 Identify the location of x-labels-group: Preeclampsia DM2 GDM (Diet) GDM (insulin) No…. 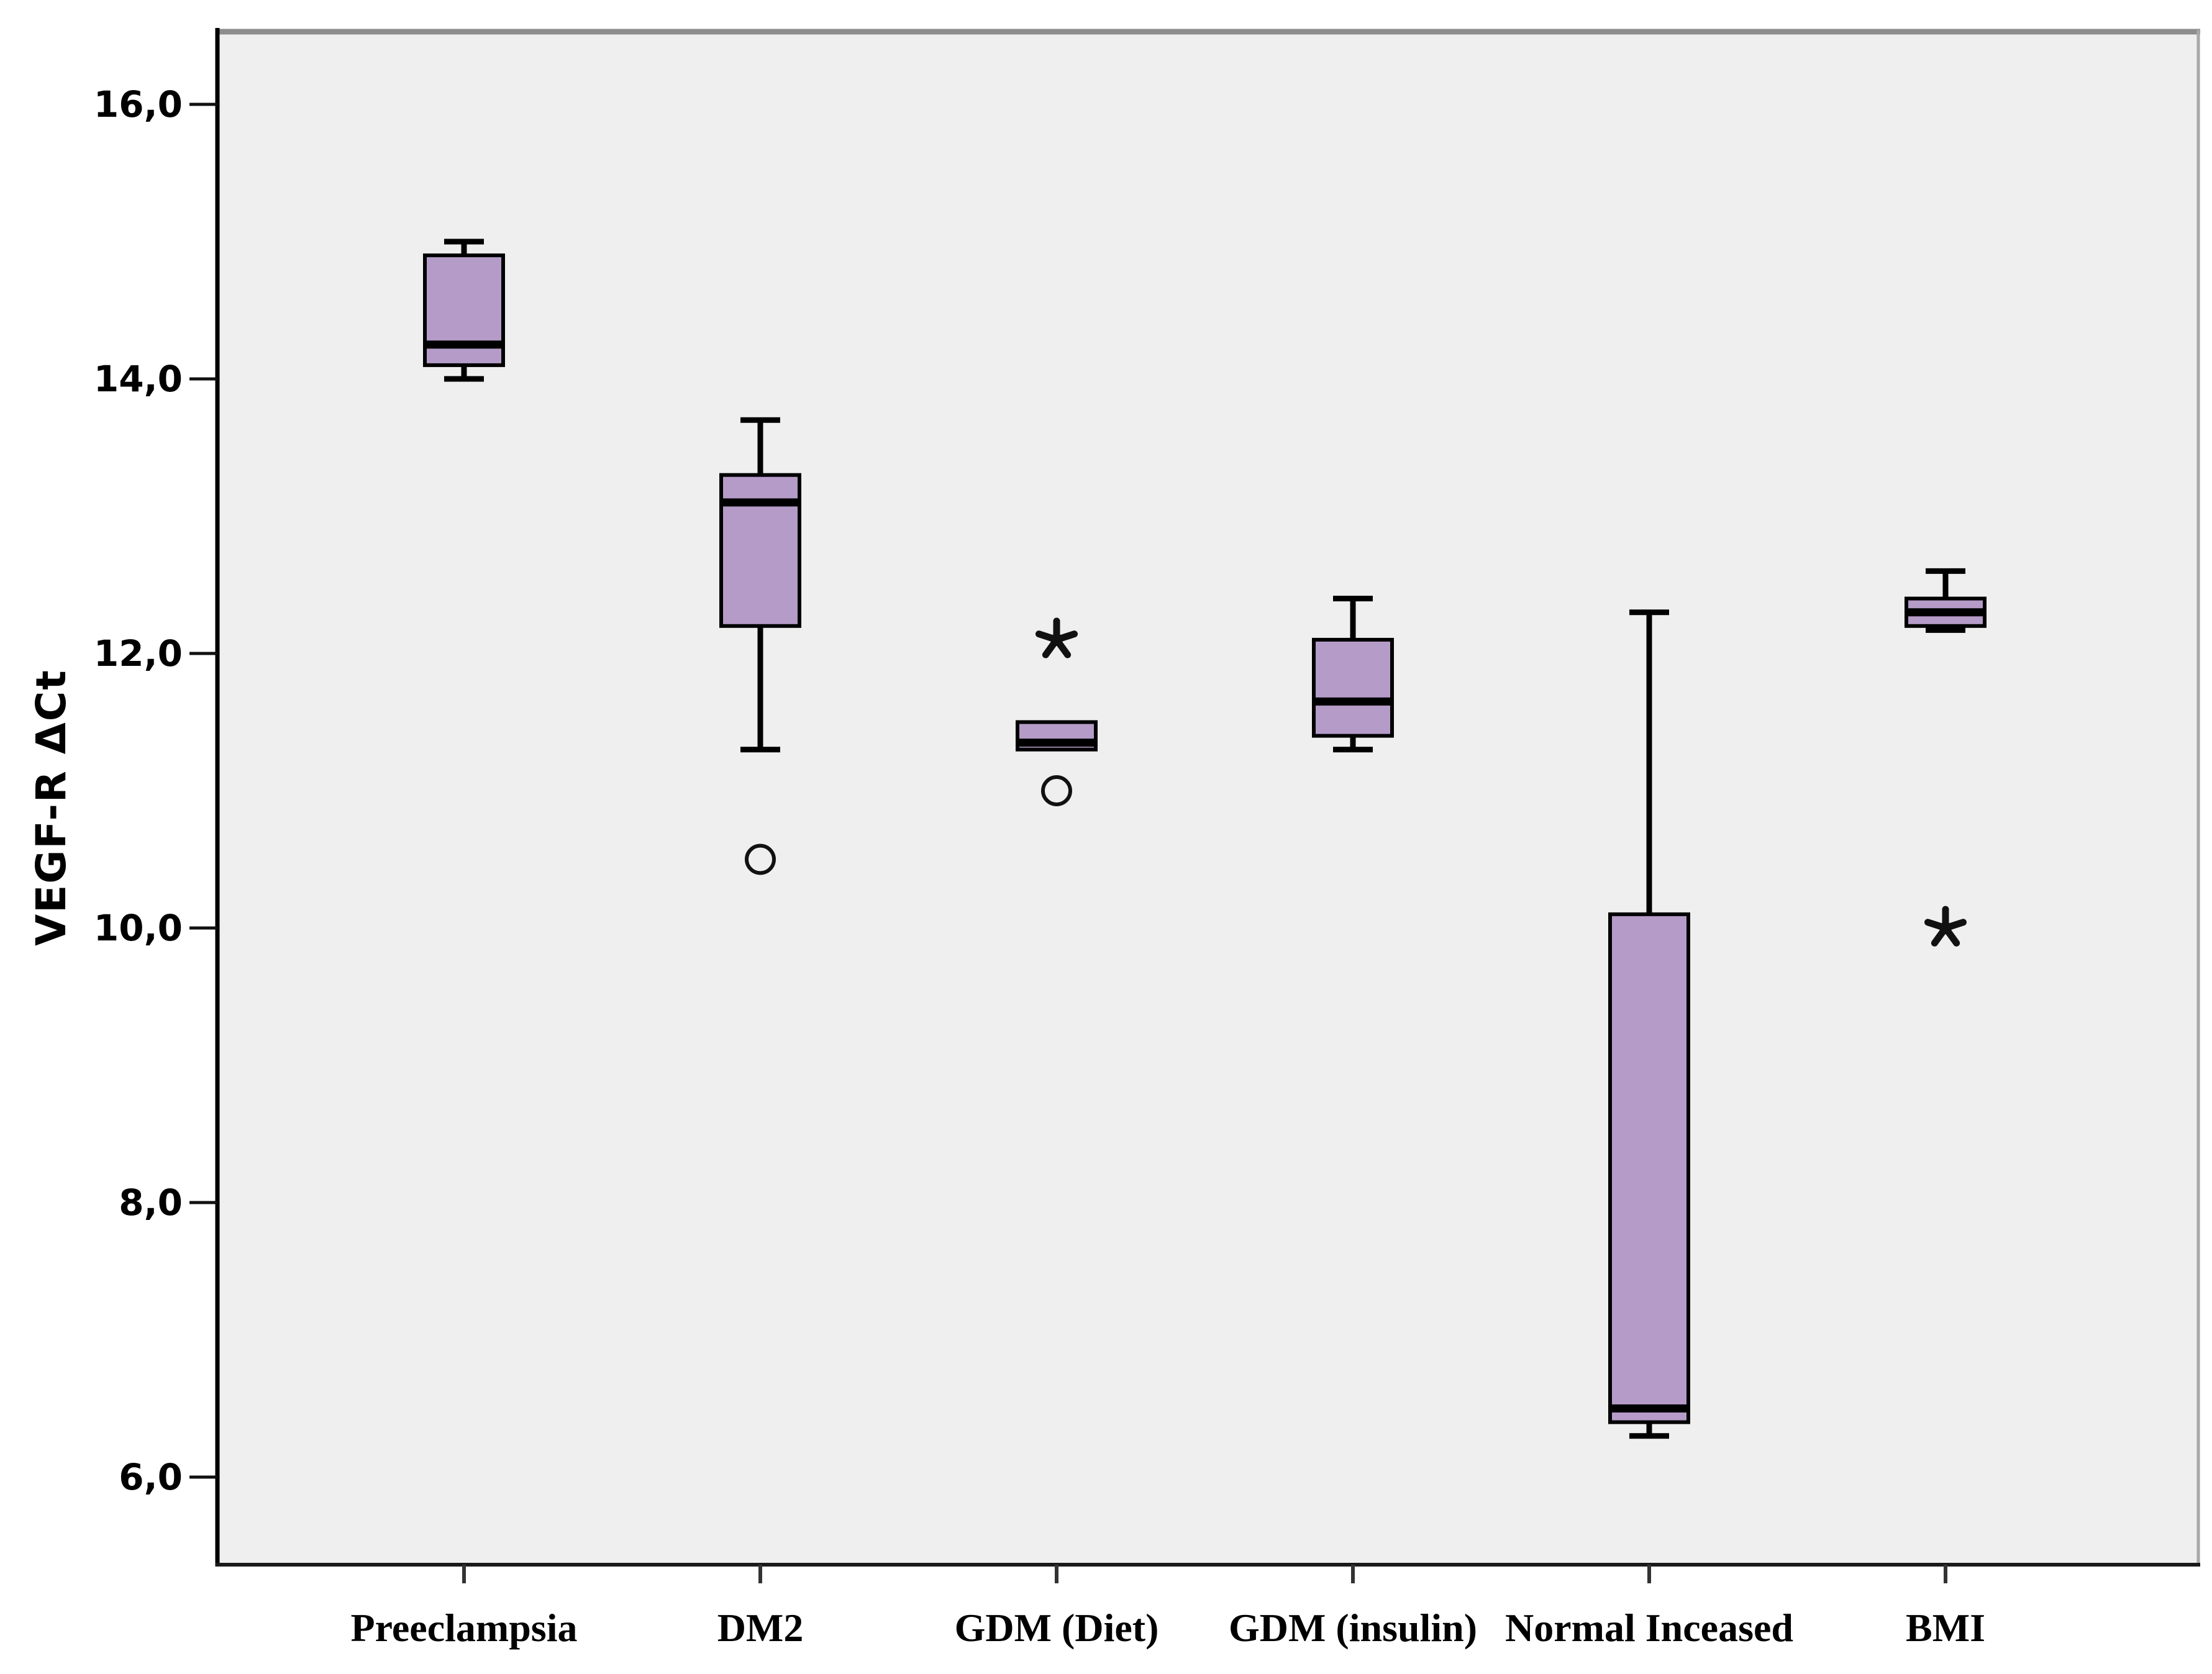
(1168, 1628).